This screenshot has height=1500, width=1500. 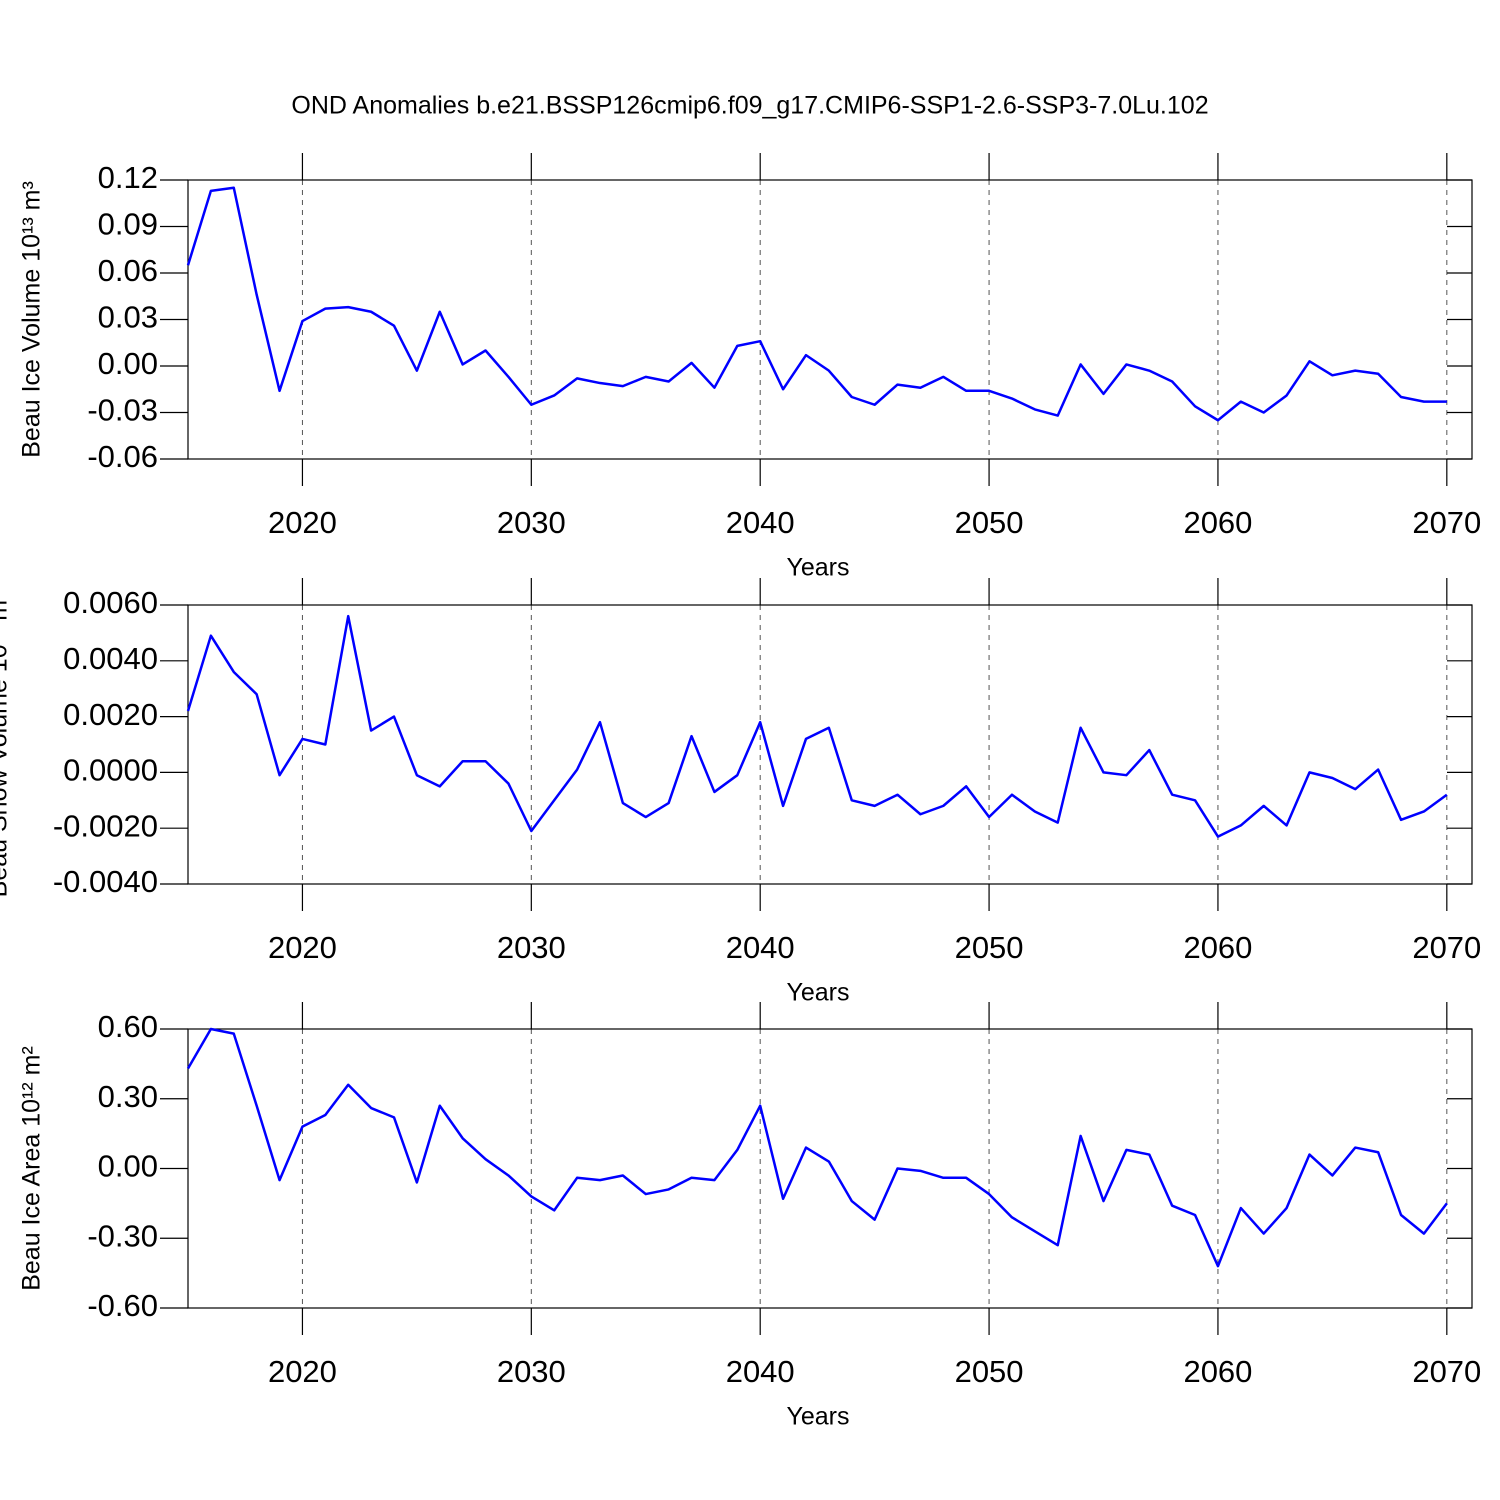 I want to click on y-tick-label: 0.06, so click(x=128, y=270).